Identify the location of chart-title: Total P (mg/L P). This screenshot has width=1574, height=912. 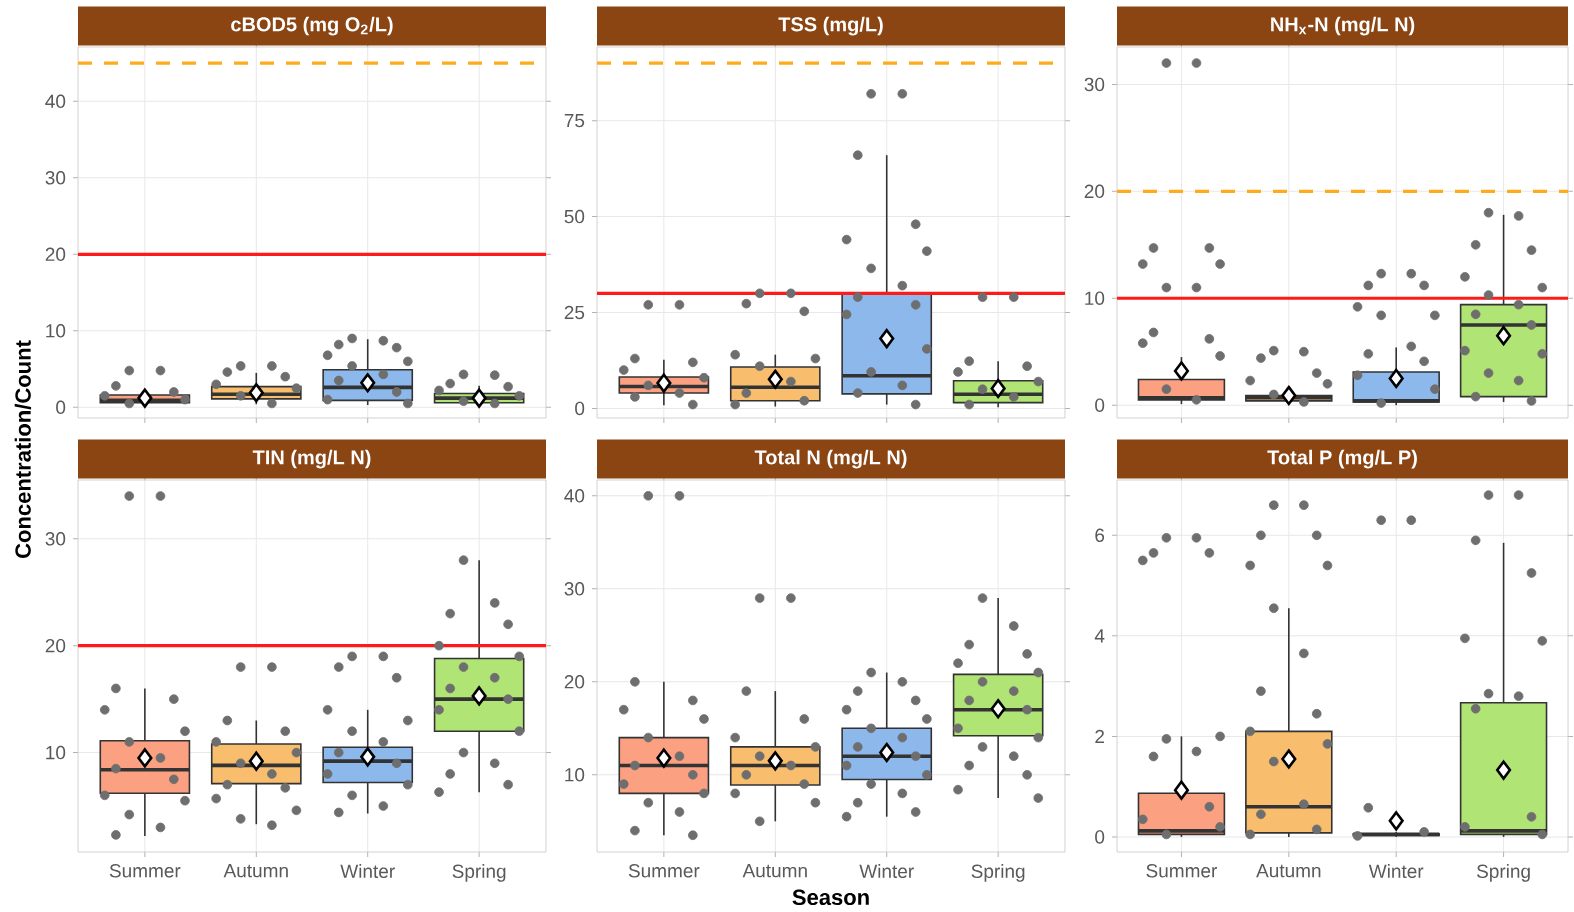
(1342, 459).